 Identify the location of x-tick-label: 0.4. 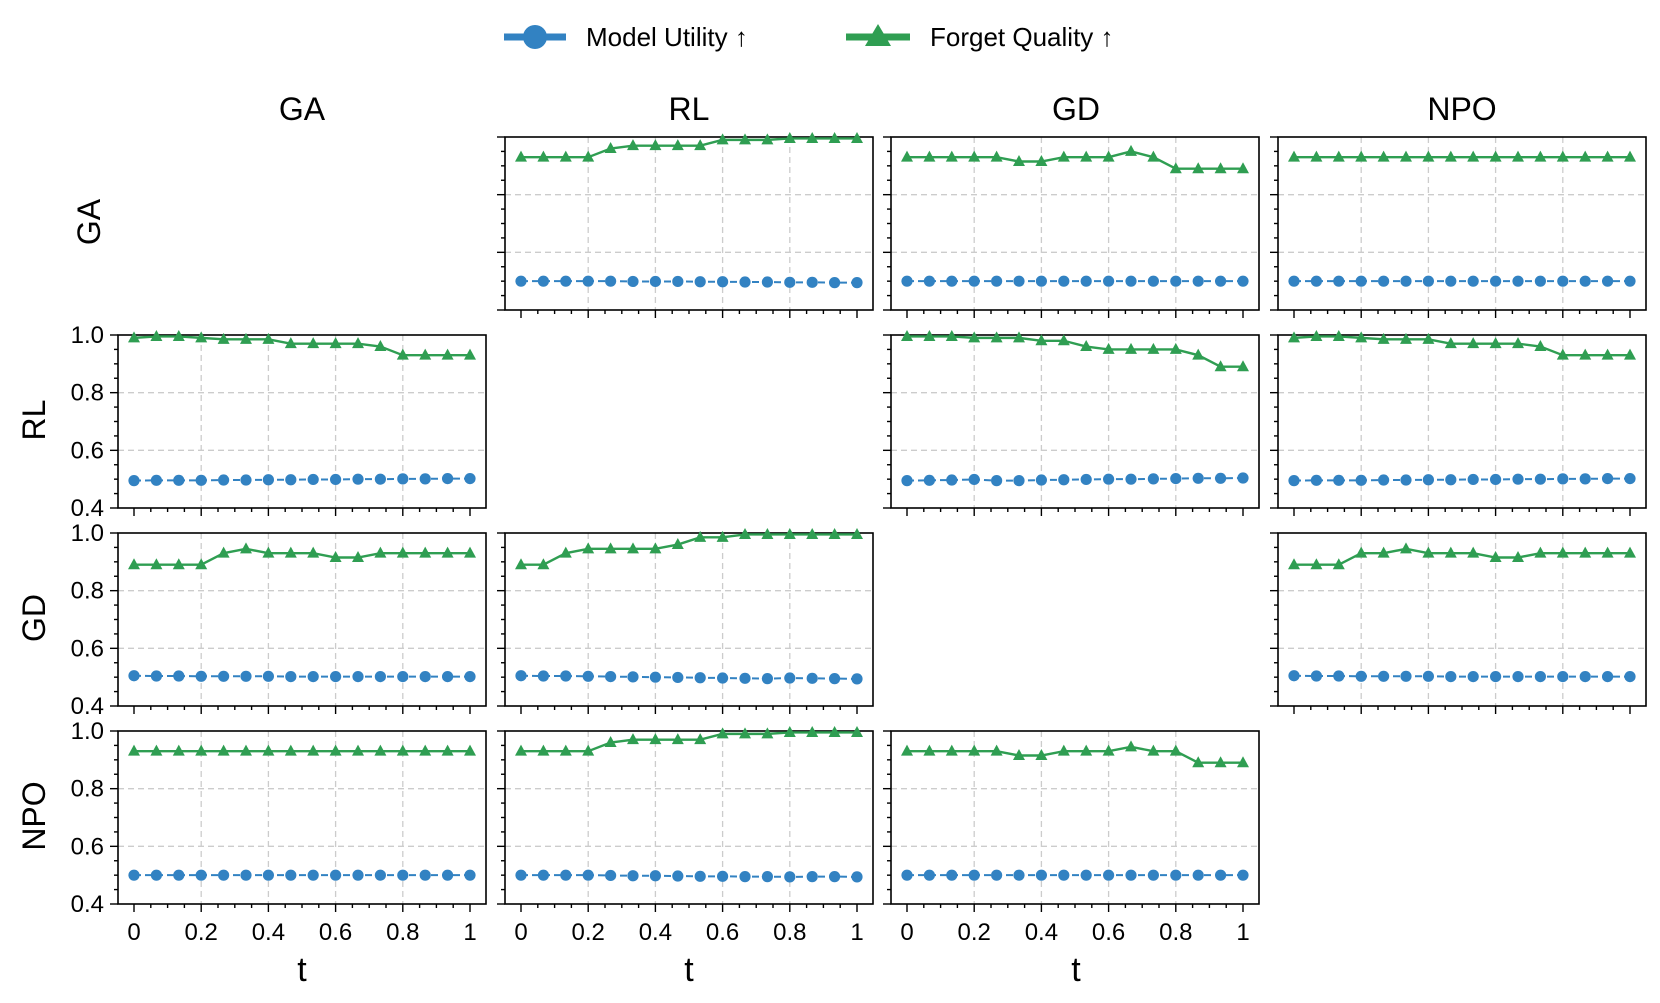
(655, 932).